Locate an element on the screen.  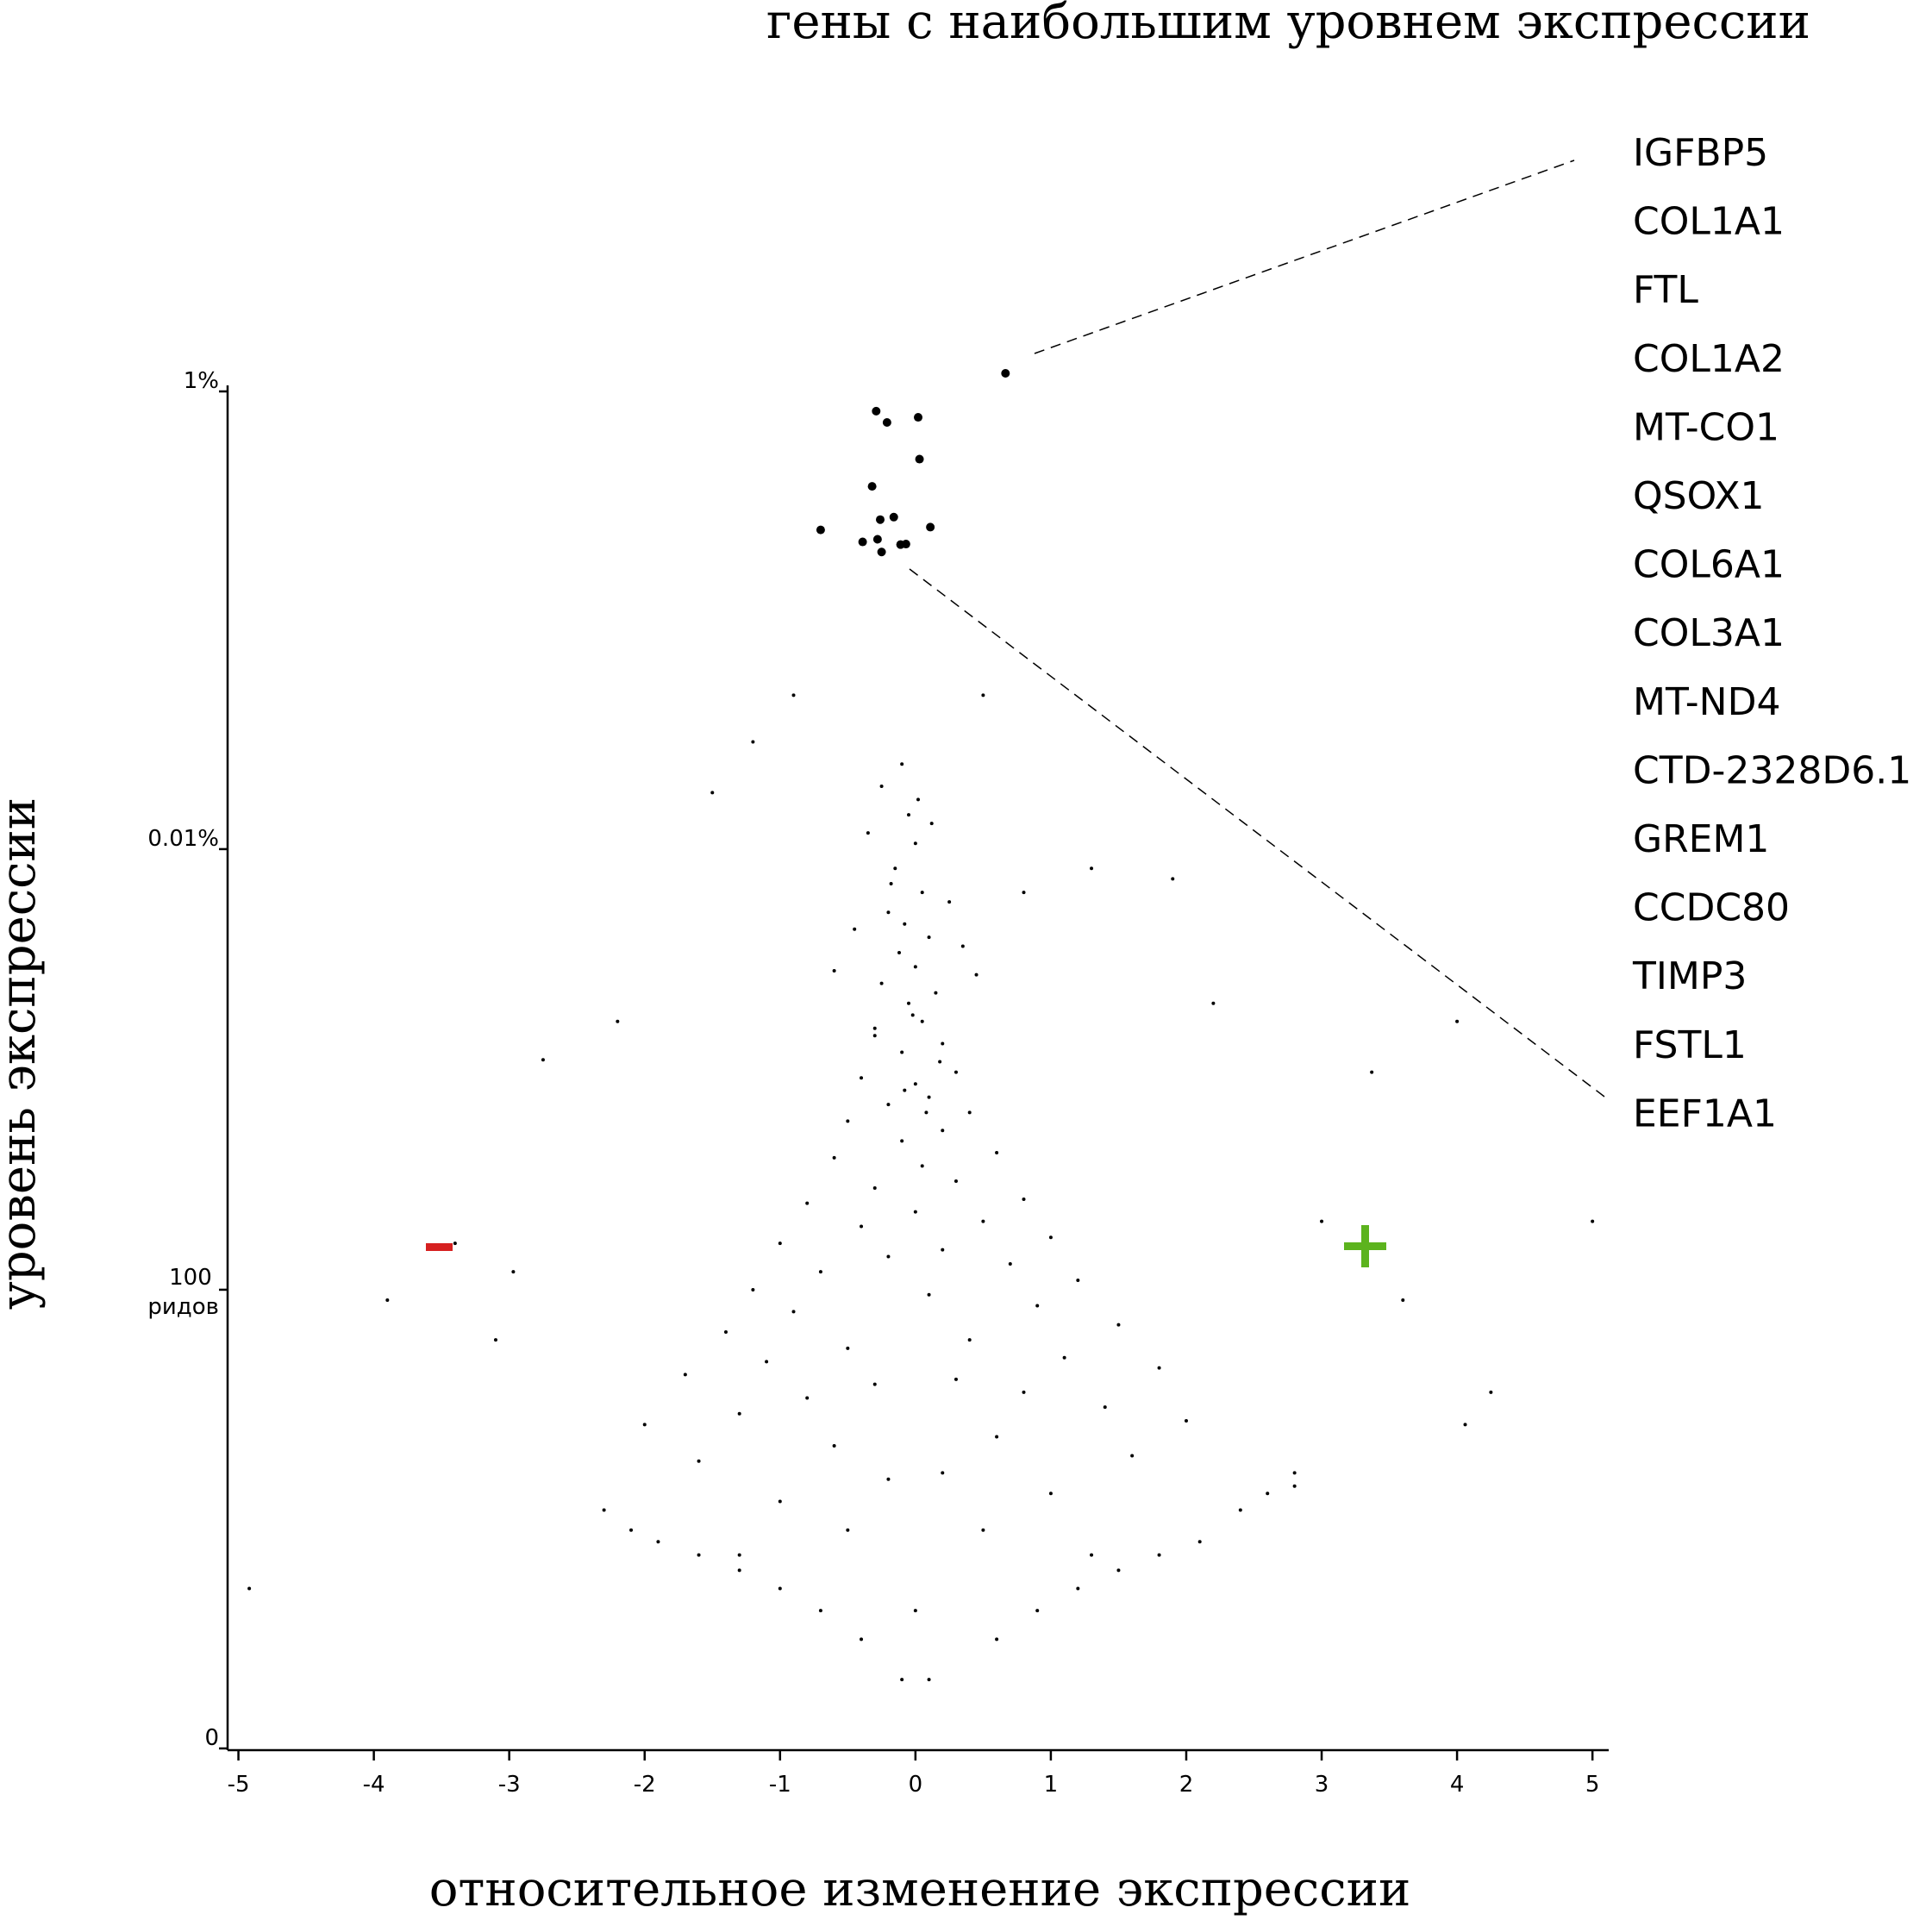
y-tick-label: 0 is located at coordinates (212, 1738).